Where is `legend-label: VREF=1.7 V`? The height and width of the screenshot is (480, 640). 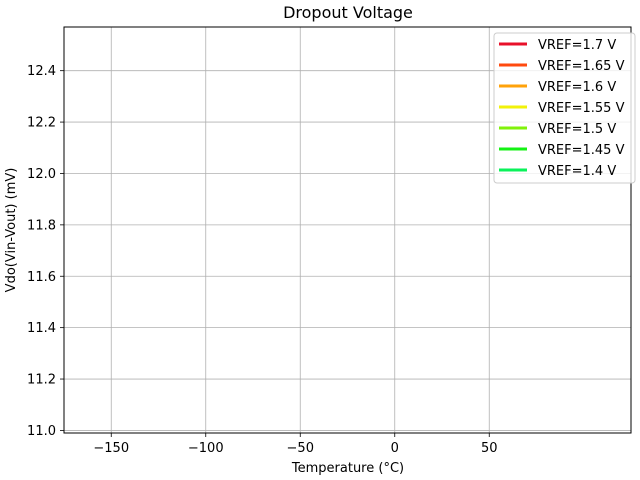 legend-label: VREF=1.7 V is located at coordinates (577, 45).